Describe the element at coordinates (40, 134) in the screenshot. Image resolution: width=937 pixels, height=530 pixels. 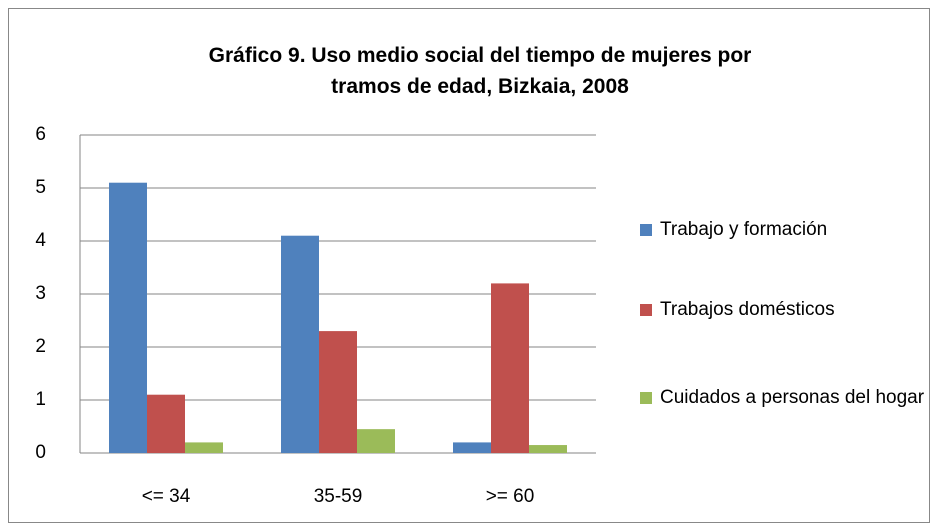
I see `y-tick-label: 6` at that location.